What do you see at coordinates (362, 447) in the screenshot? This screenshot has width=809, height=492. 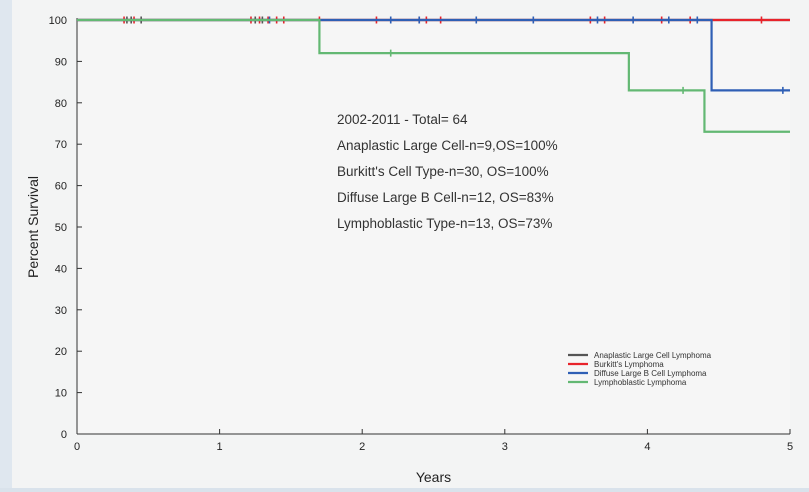 I see `x-tick-label: 2` at bounding box center [362, 447].